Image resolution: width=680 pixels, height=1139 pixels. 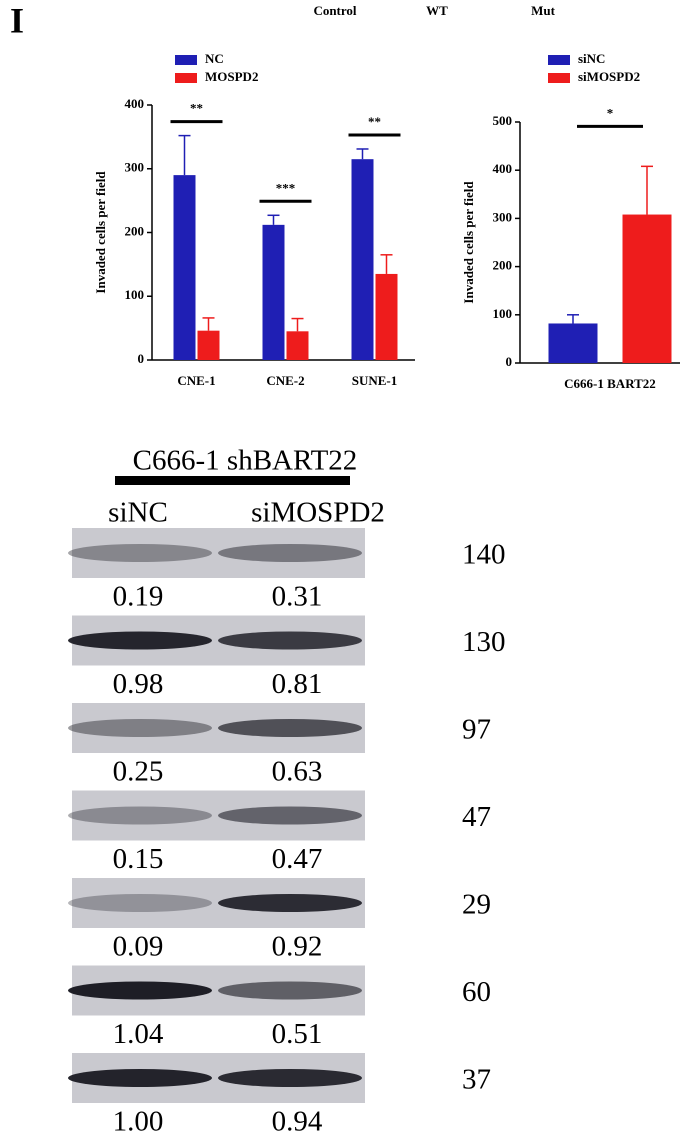 What do you see at coordinates (214, 58) in the screenshot?
I see `legend-label: NC` at bounding box center [214, 58].